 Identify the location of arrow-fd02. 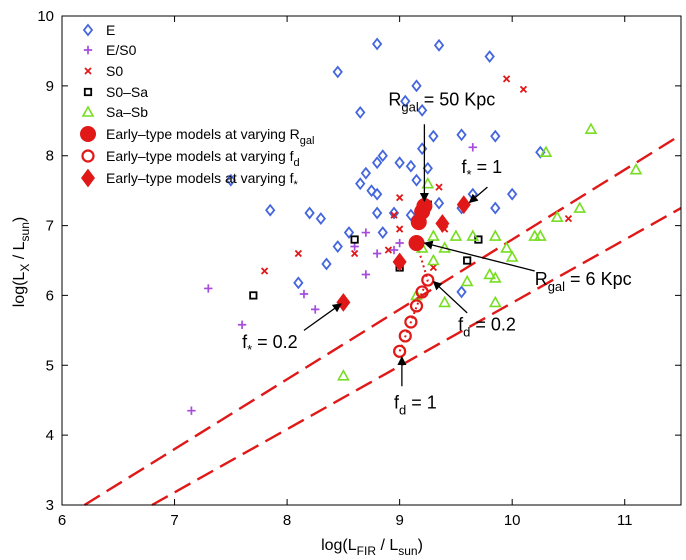
(450, 297).